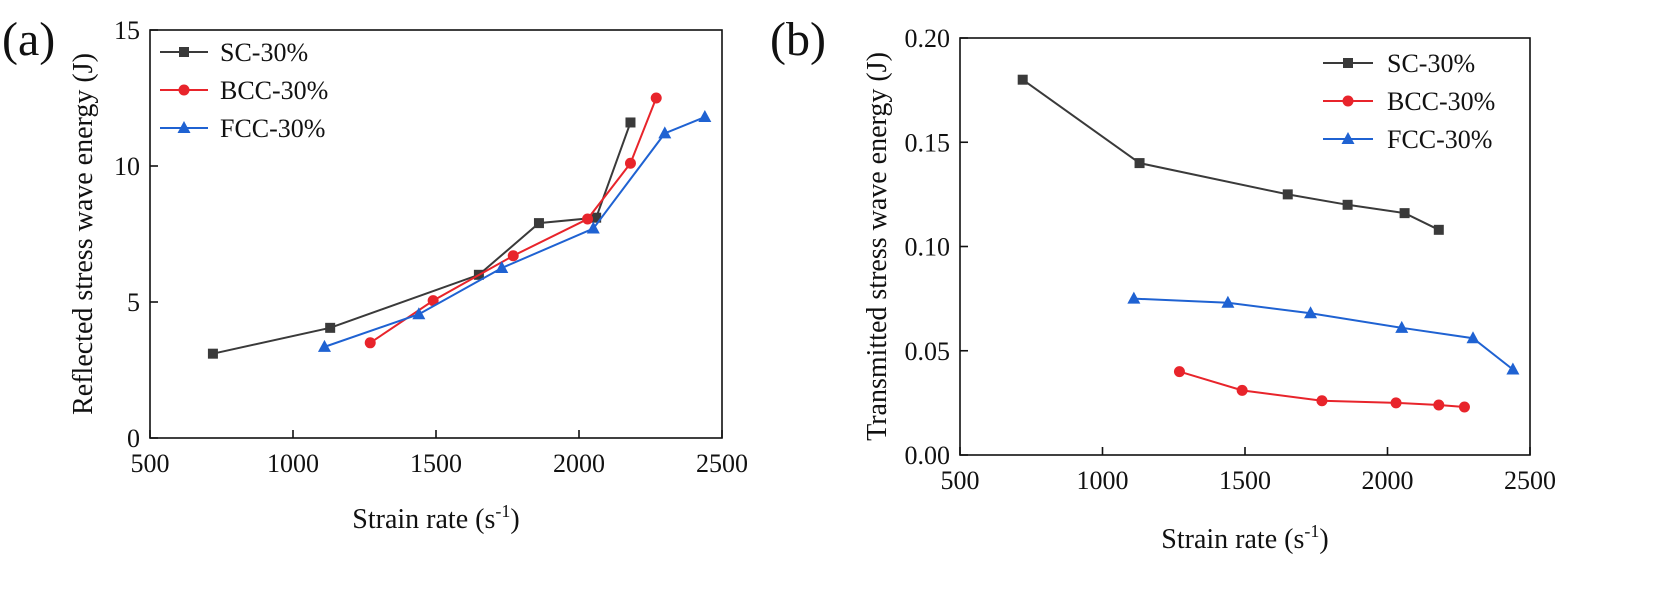 Image resolution: width=1656 pixels, height=590 pixels. Describe the element at coordinates (798, 39) in the screenshot. I see `panel-label: (b)` at that location.